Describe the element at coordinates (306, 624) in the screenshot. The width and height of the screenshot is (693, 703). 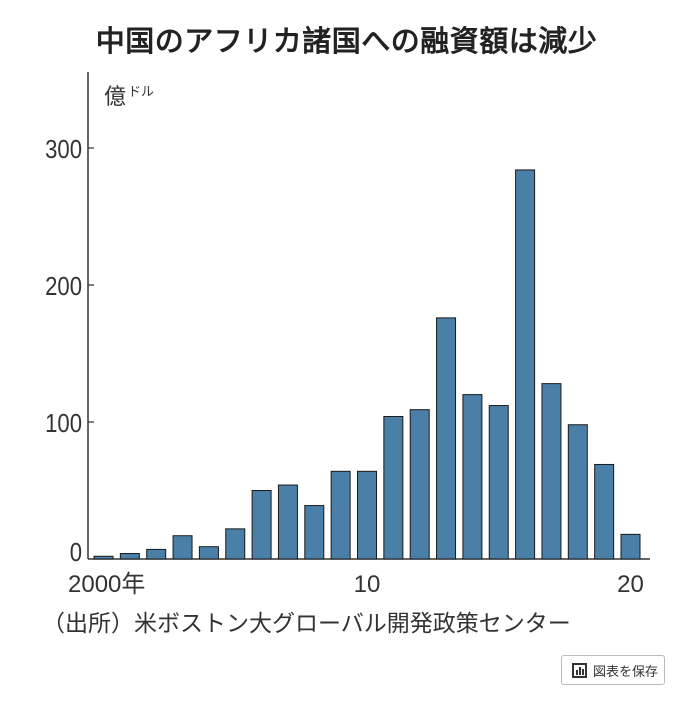
I see `source-note: （出所）米ボストン大グローバル開発政策センター` at that location.